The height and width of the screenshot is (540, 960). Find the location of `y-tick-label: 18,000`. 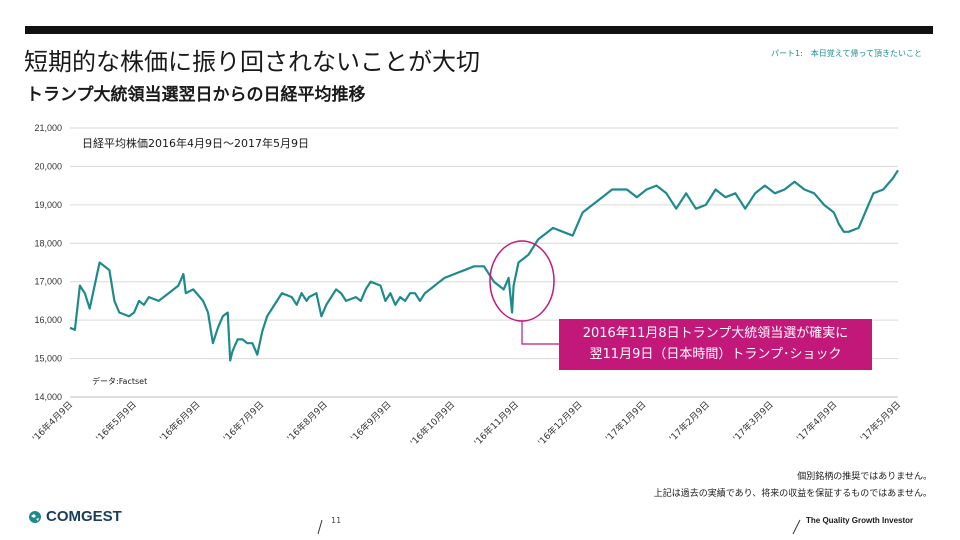

y-tick-label: 18,000 is located at coordinates (48, 243).